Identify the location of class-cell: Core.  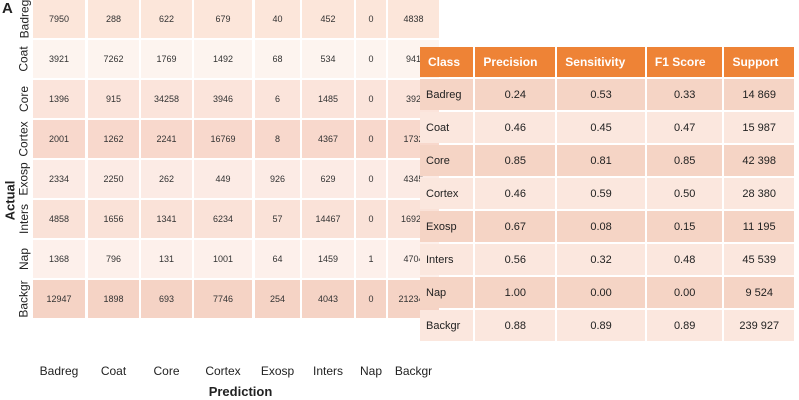
(447, 160).